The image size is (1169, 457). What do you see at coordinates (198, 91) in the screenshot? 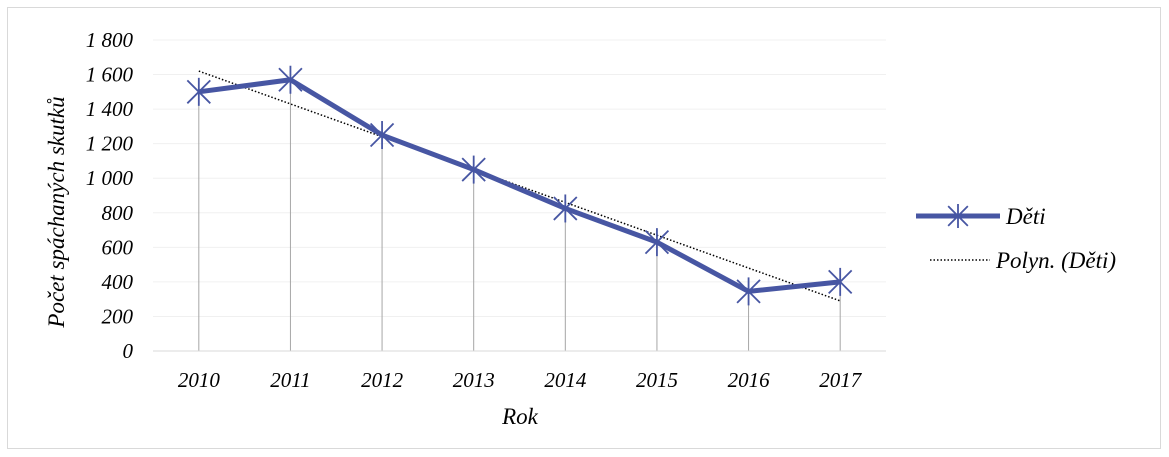
I see `data-point-2010` at bounding box center [198, 91].